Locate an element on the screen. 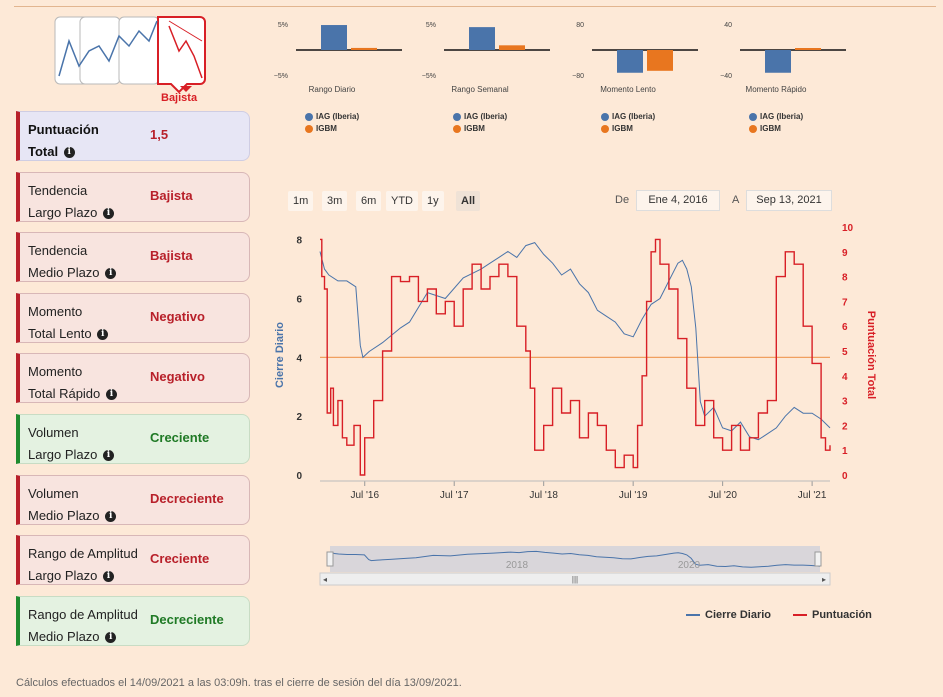 The width and height of the screenshot is (943, 697). range-from-input: Ene 4, 2016 is located at coordinates (678, 200).